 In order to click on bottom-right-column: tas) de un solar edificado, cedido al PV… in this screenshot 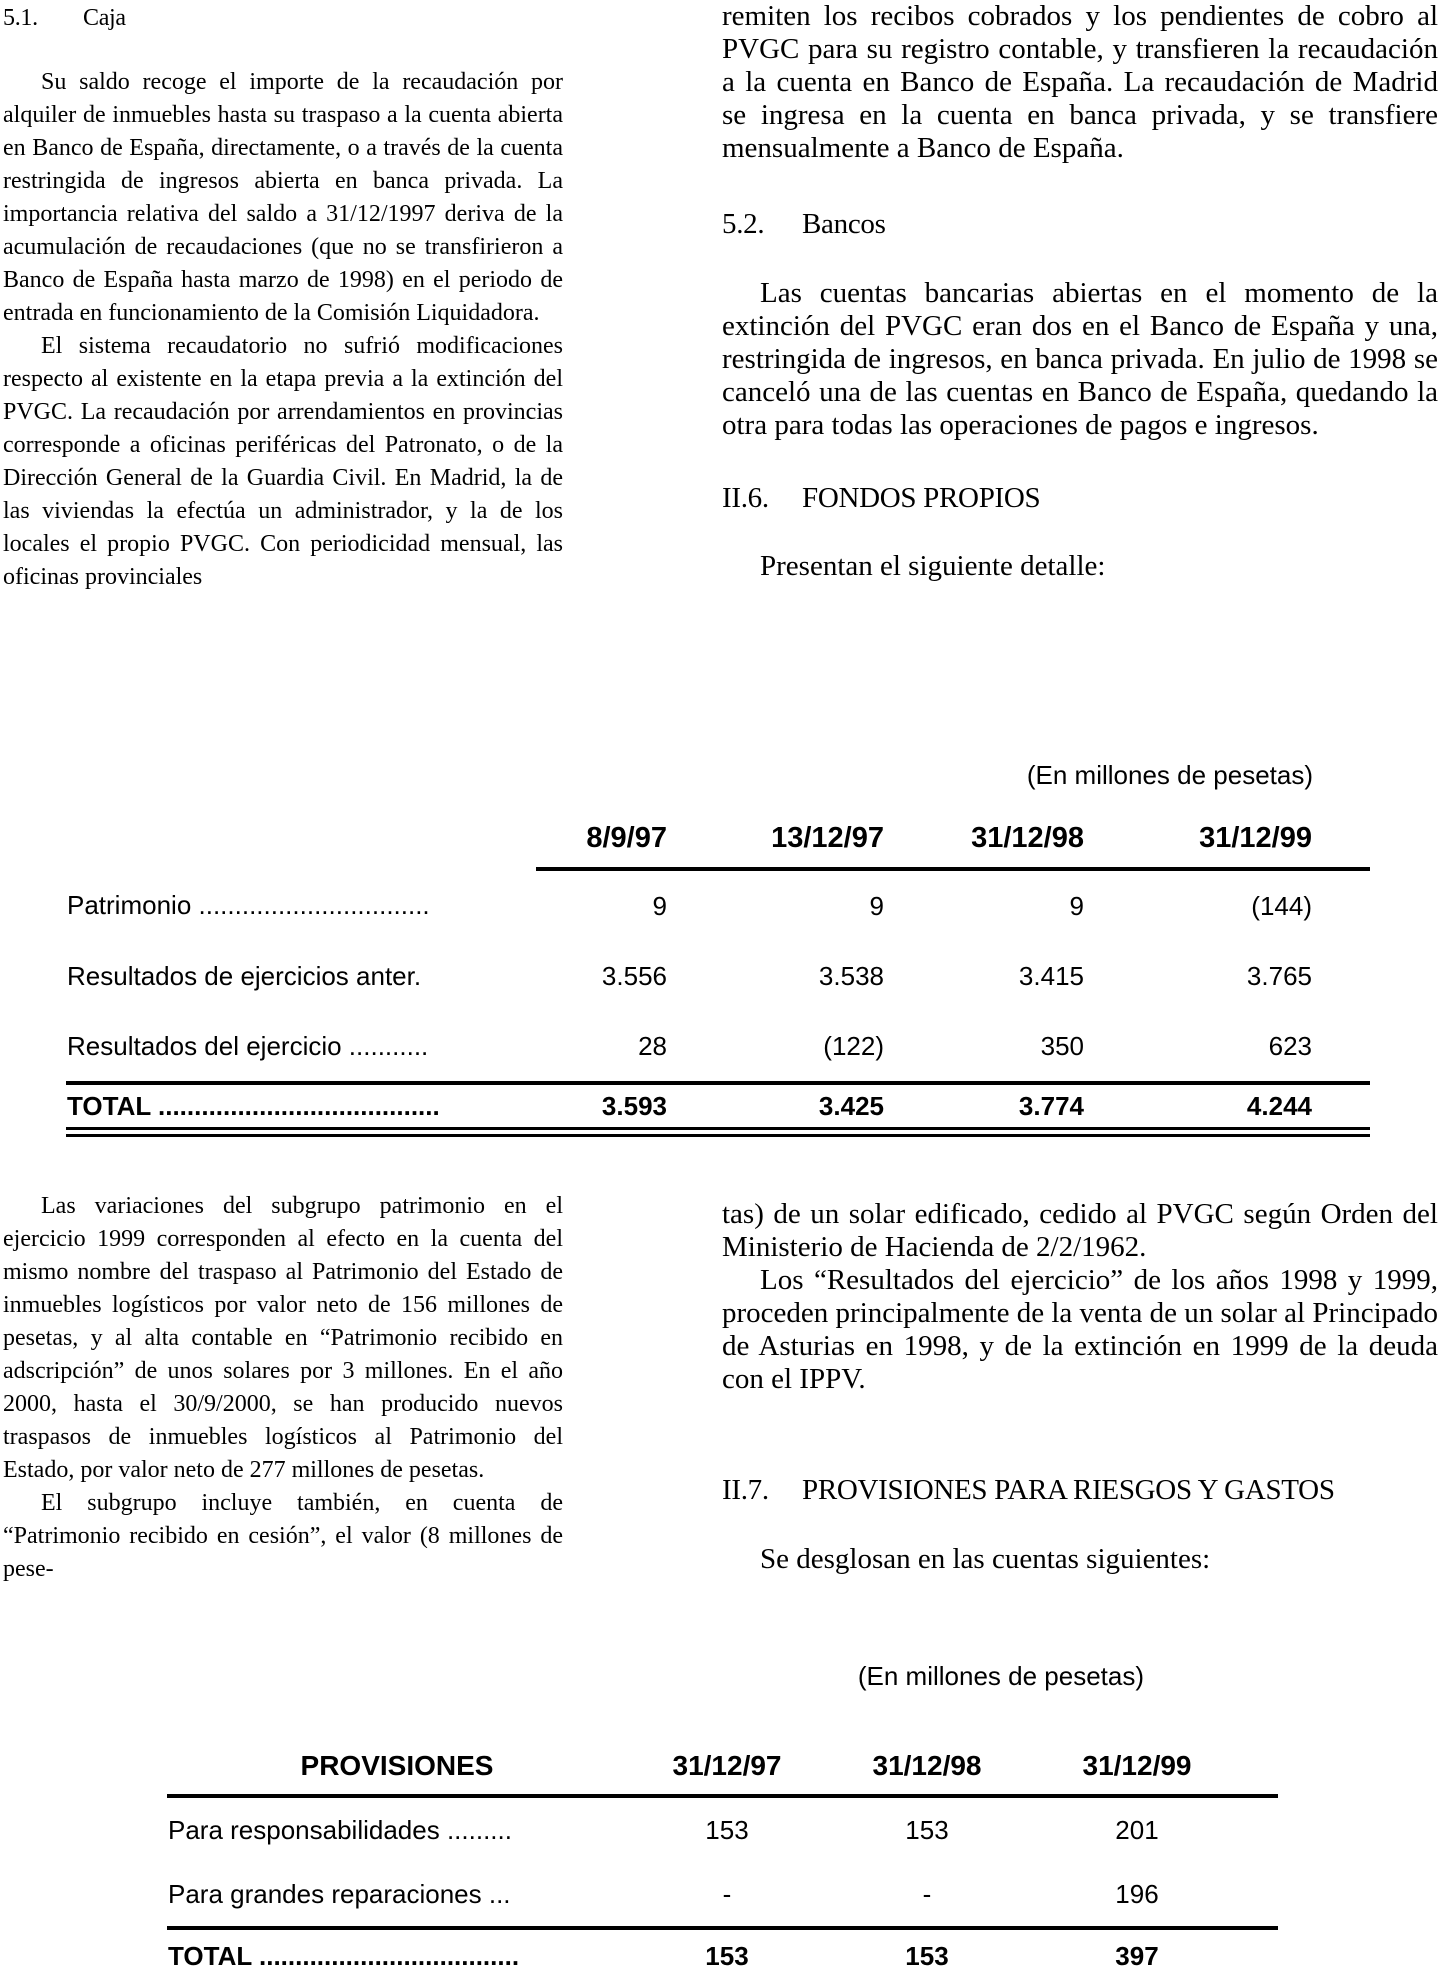, I will do `click(1080, 1378)`.